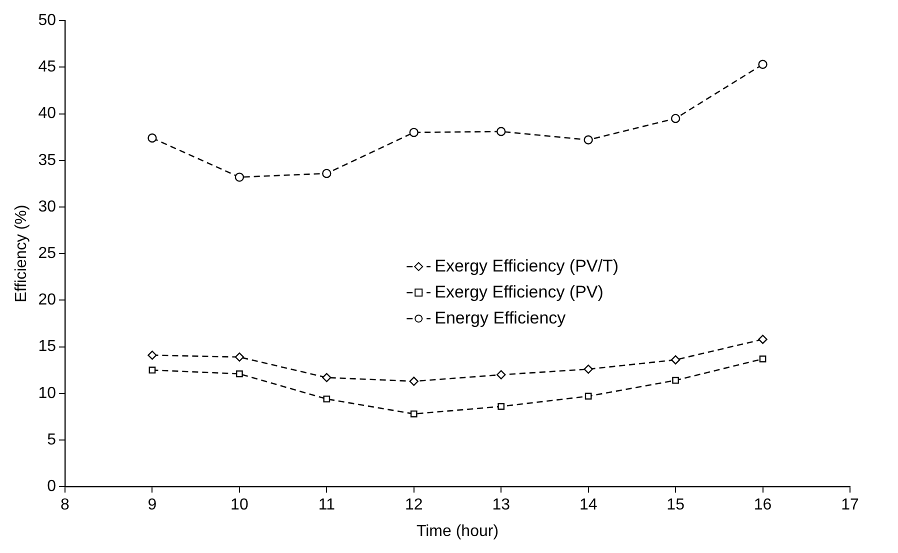 Image resolution: width=898 pixels, height=553 pixels. Describe the element at coordinates (47, 67) in the screenshot. I see `y-tick-label: 45` at that location.